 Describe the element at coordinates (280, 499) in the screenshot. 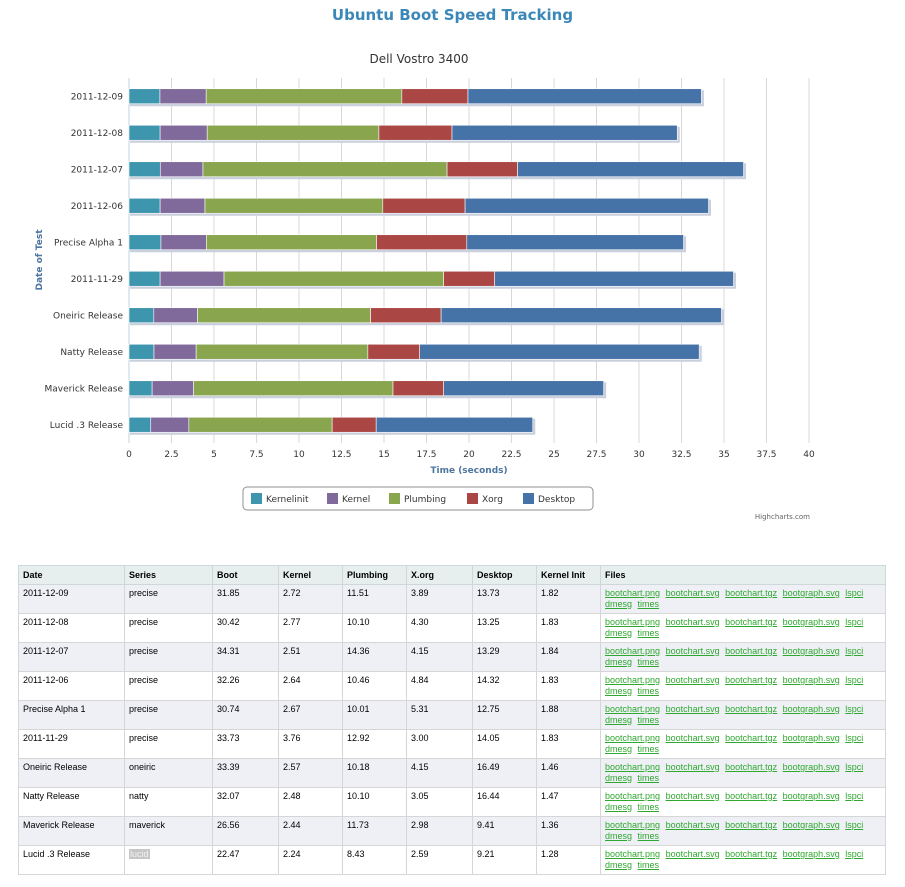

I see `legend-item-kernelinit: Kernelinit` at that location.